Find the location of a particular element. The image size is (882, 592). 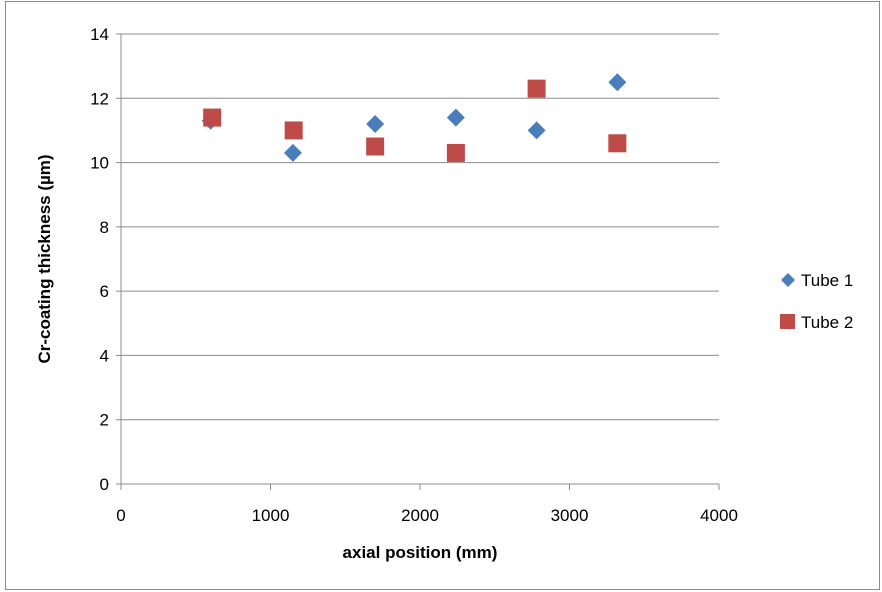

y-tick-label-14: 14 is located at coordinates (99, 34).